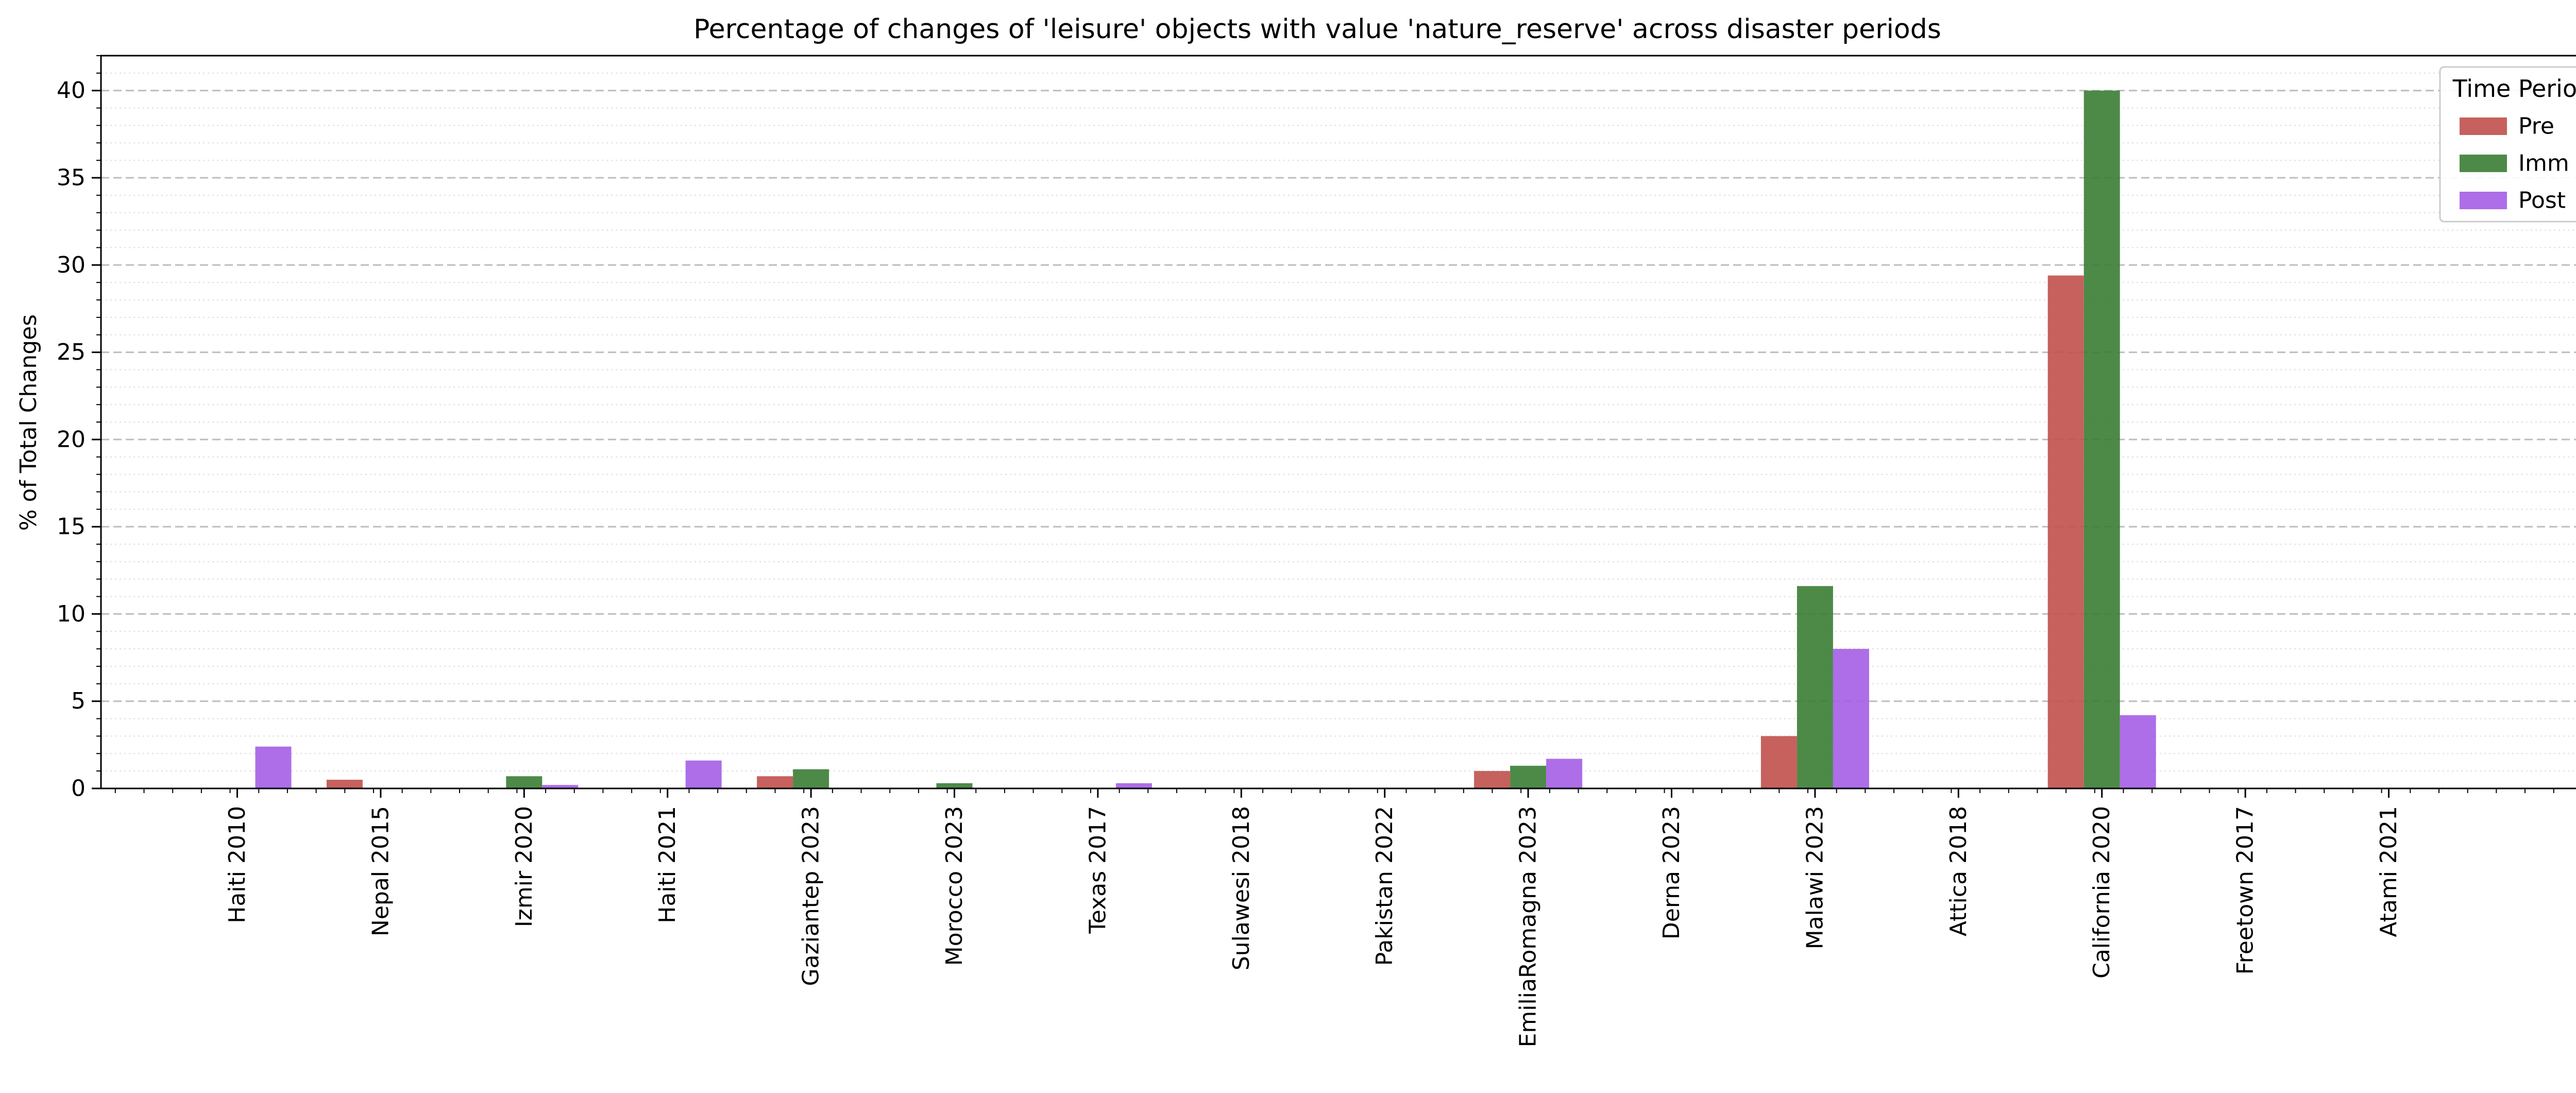 The image size is (2576, 1093). Describe the element at coordinates (524, 866) in the screenshot. I see `x-tick-label: Izmir 2020` at that location.